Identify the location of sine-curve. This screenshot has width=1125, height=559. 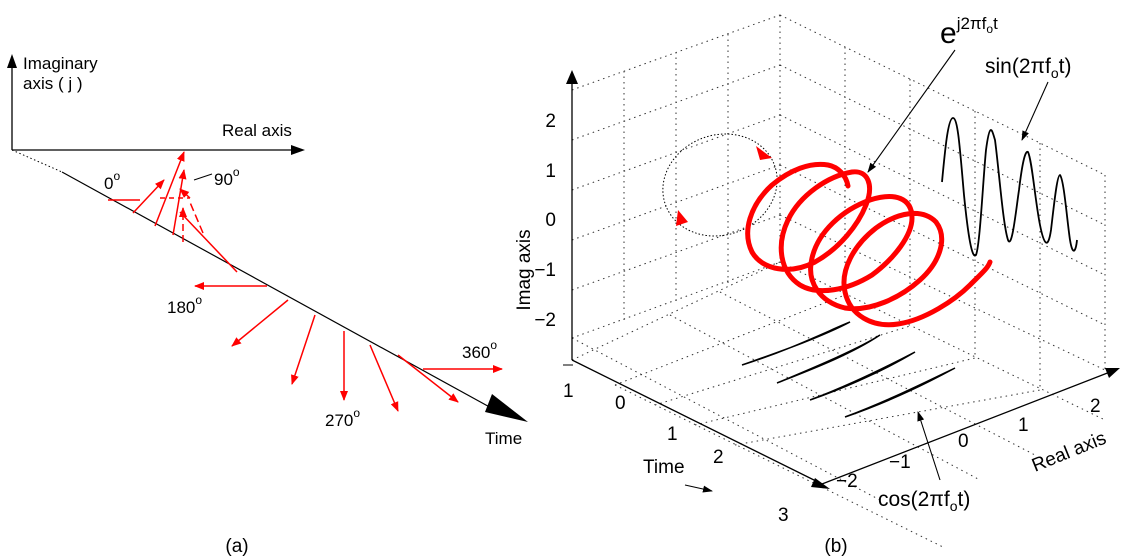
(1009, 187).